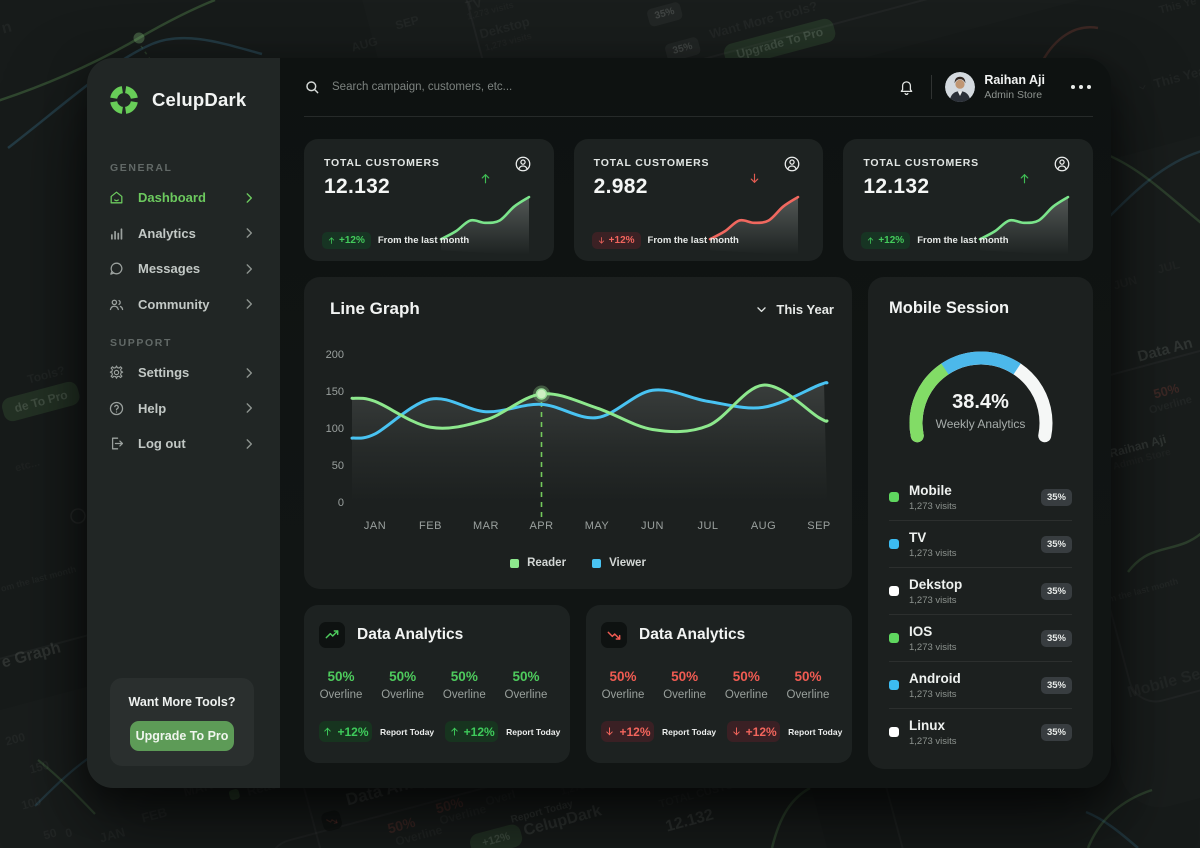  I want to click on more-options-icon, so click(1081, 87).